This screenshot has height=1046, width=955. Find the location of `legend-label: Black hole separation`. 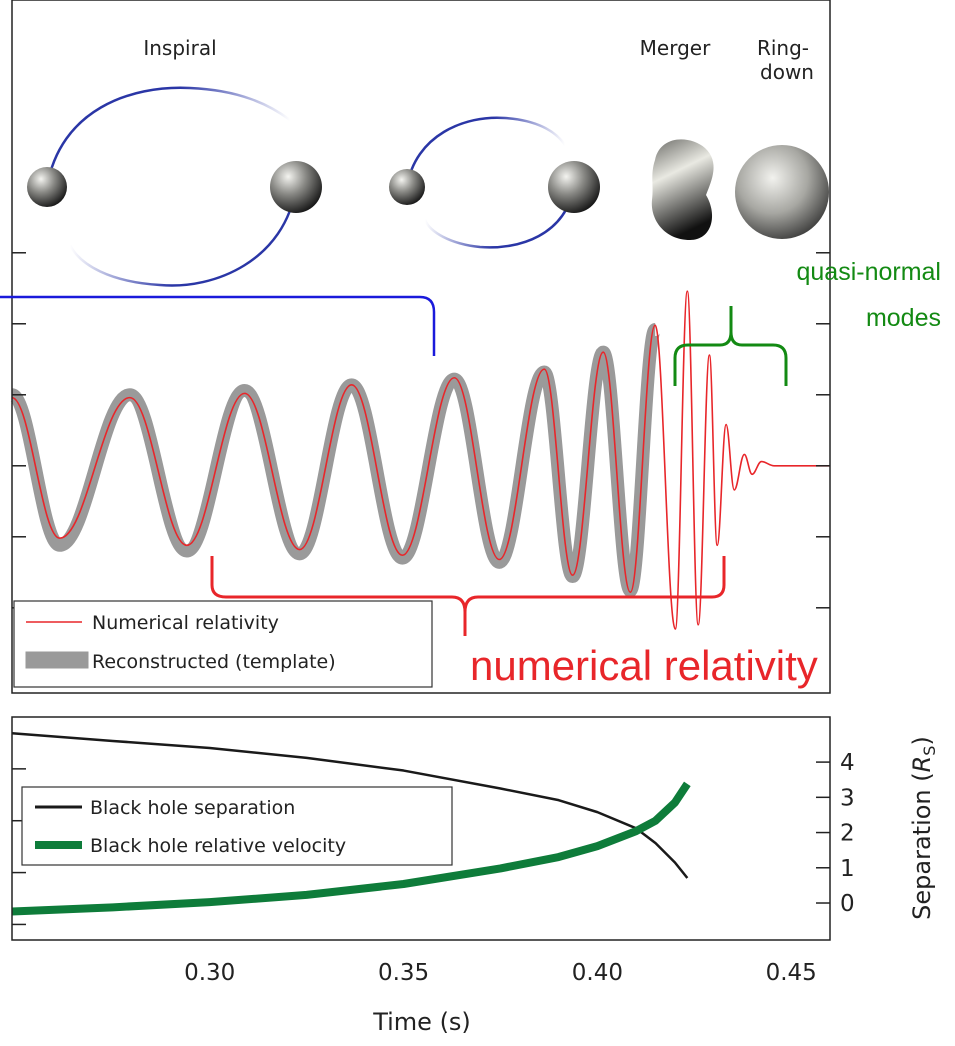

legend-label: Black hole separation is located at coordinates (192, 808).